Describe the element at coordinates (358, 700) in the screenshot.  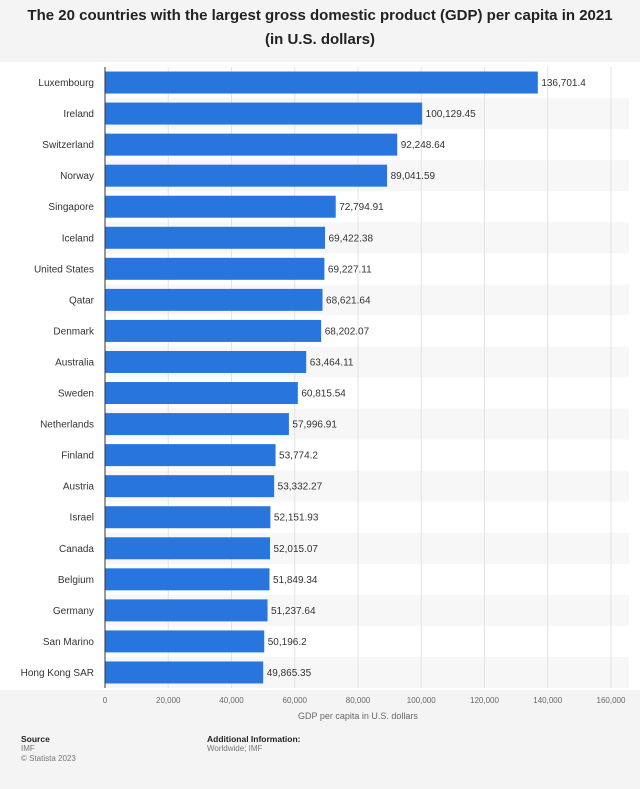
I see `x-tick-label: 80,000` at that location.